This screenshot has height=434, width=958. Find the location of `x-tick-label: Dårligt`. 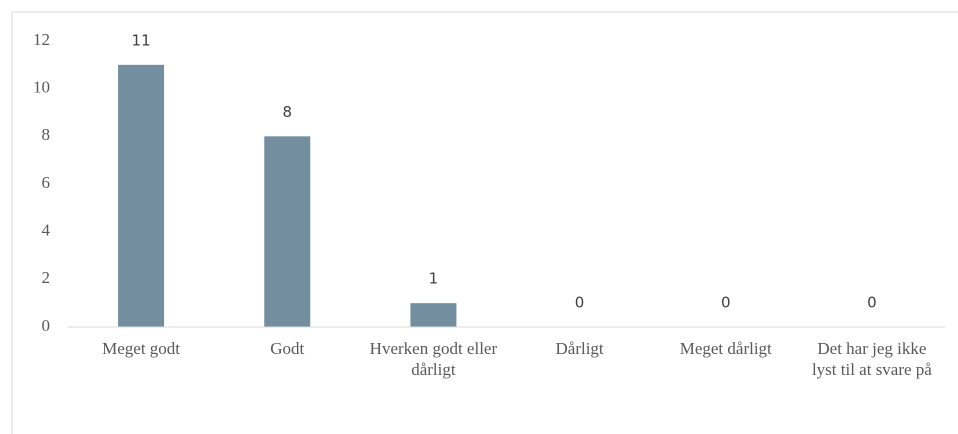

x-tick-label: Dårligt is located at coordinates (579, 348).